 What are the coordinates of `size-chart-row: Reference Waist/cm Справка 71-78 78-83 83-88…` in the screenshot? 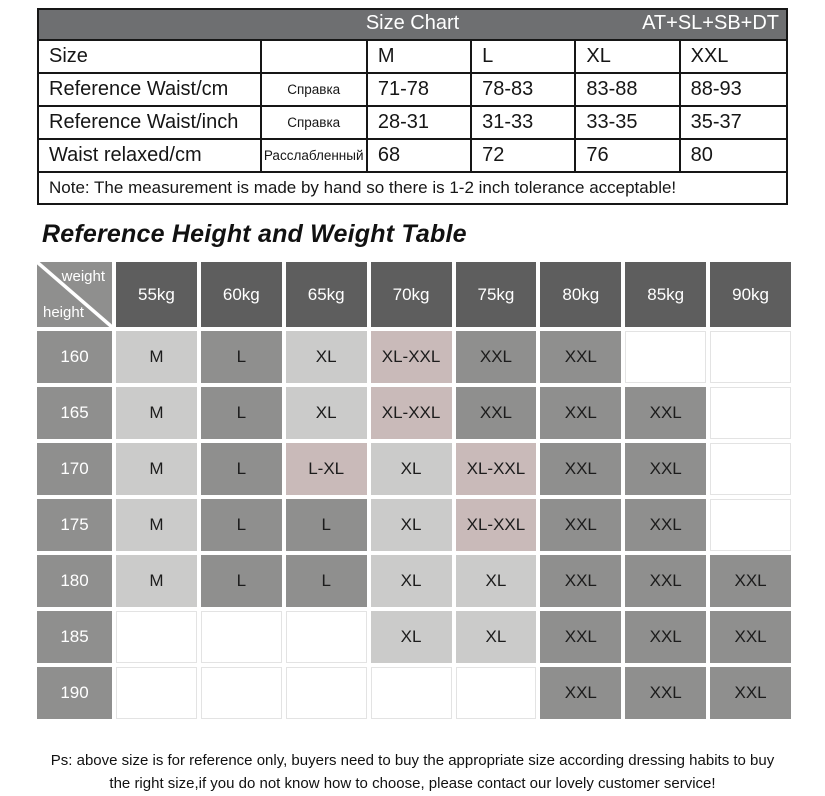 It's located at (413, 89).